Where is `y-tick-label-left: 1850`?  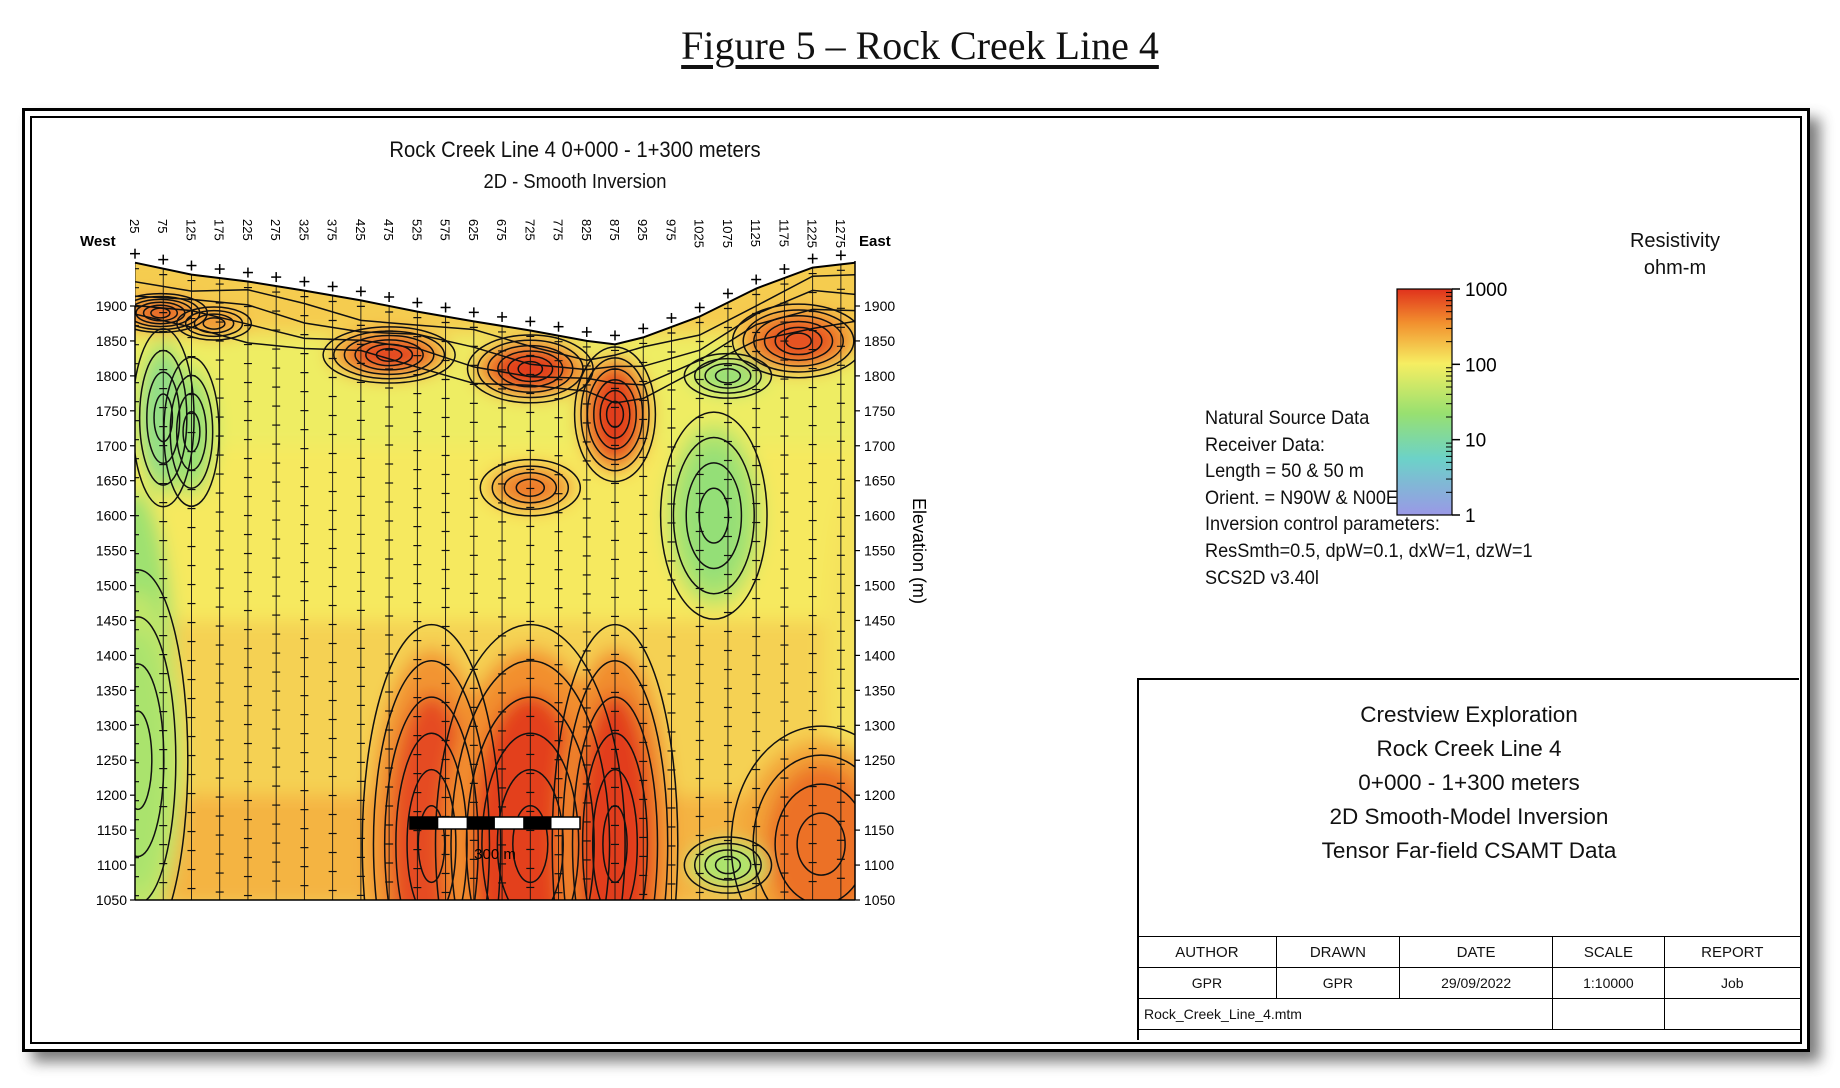
y-tick-label-left: 1850 is located at coordinates (111, 341).